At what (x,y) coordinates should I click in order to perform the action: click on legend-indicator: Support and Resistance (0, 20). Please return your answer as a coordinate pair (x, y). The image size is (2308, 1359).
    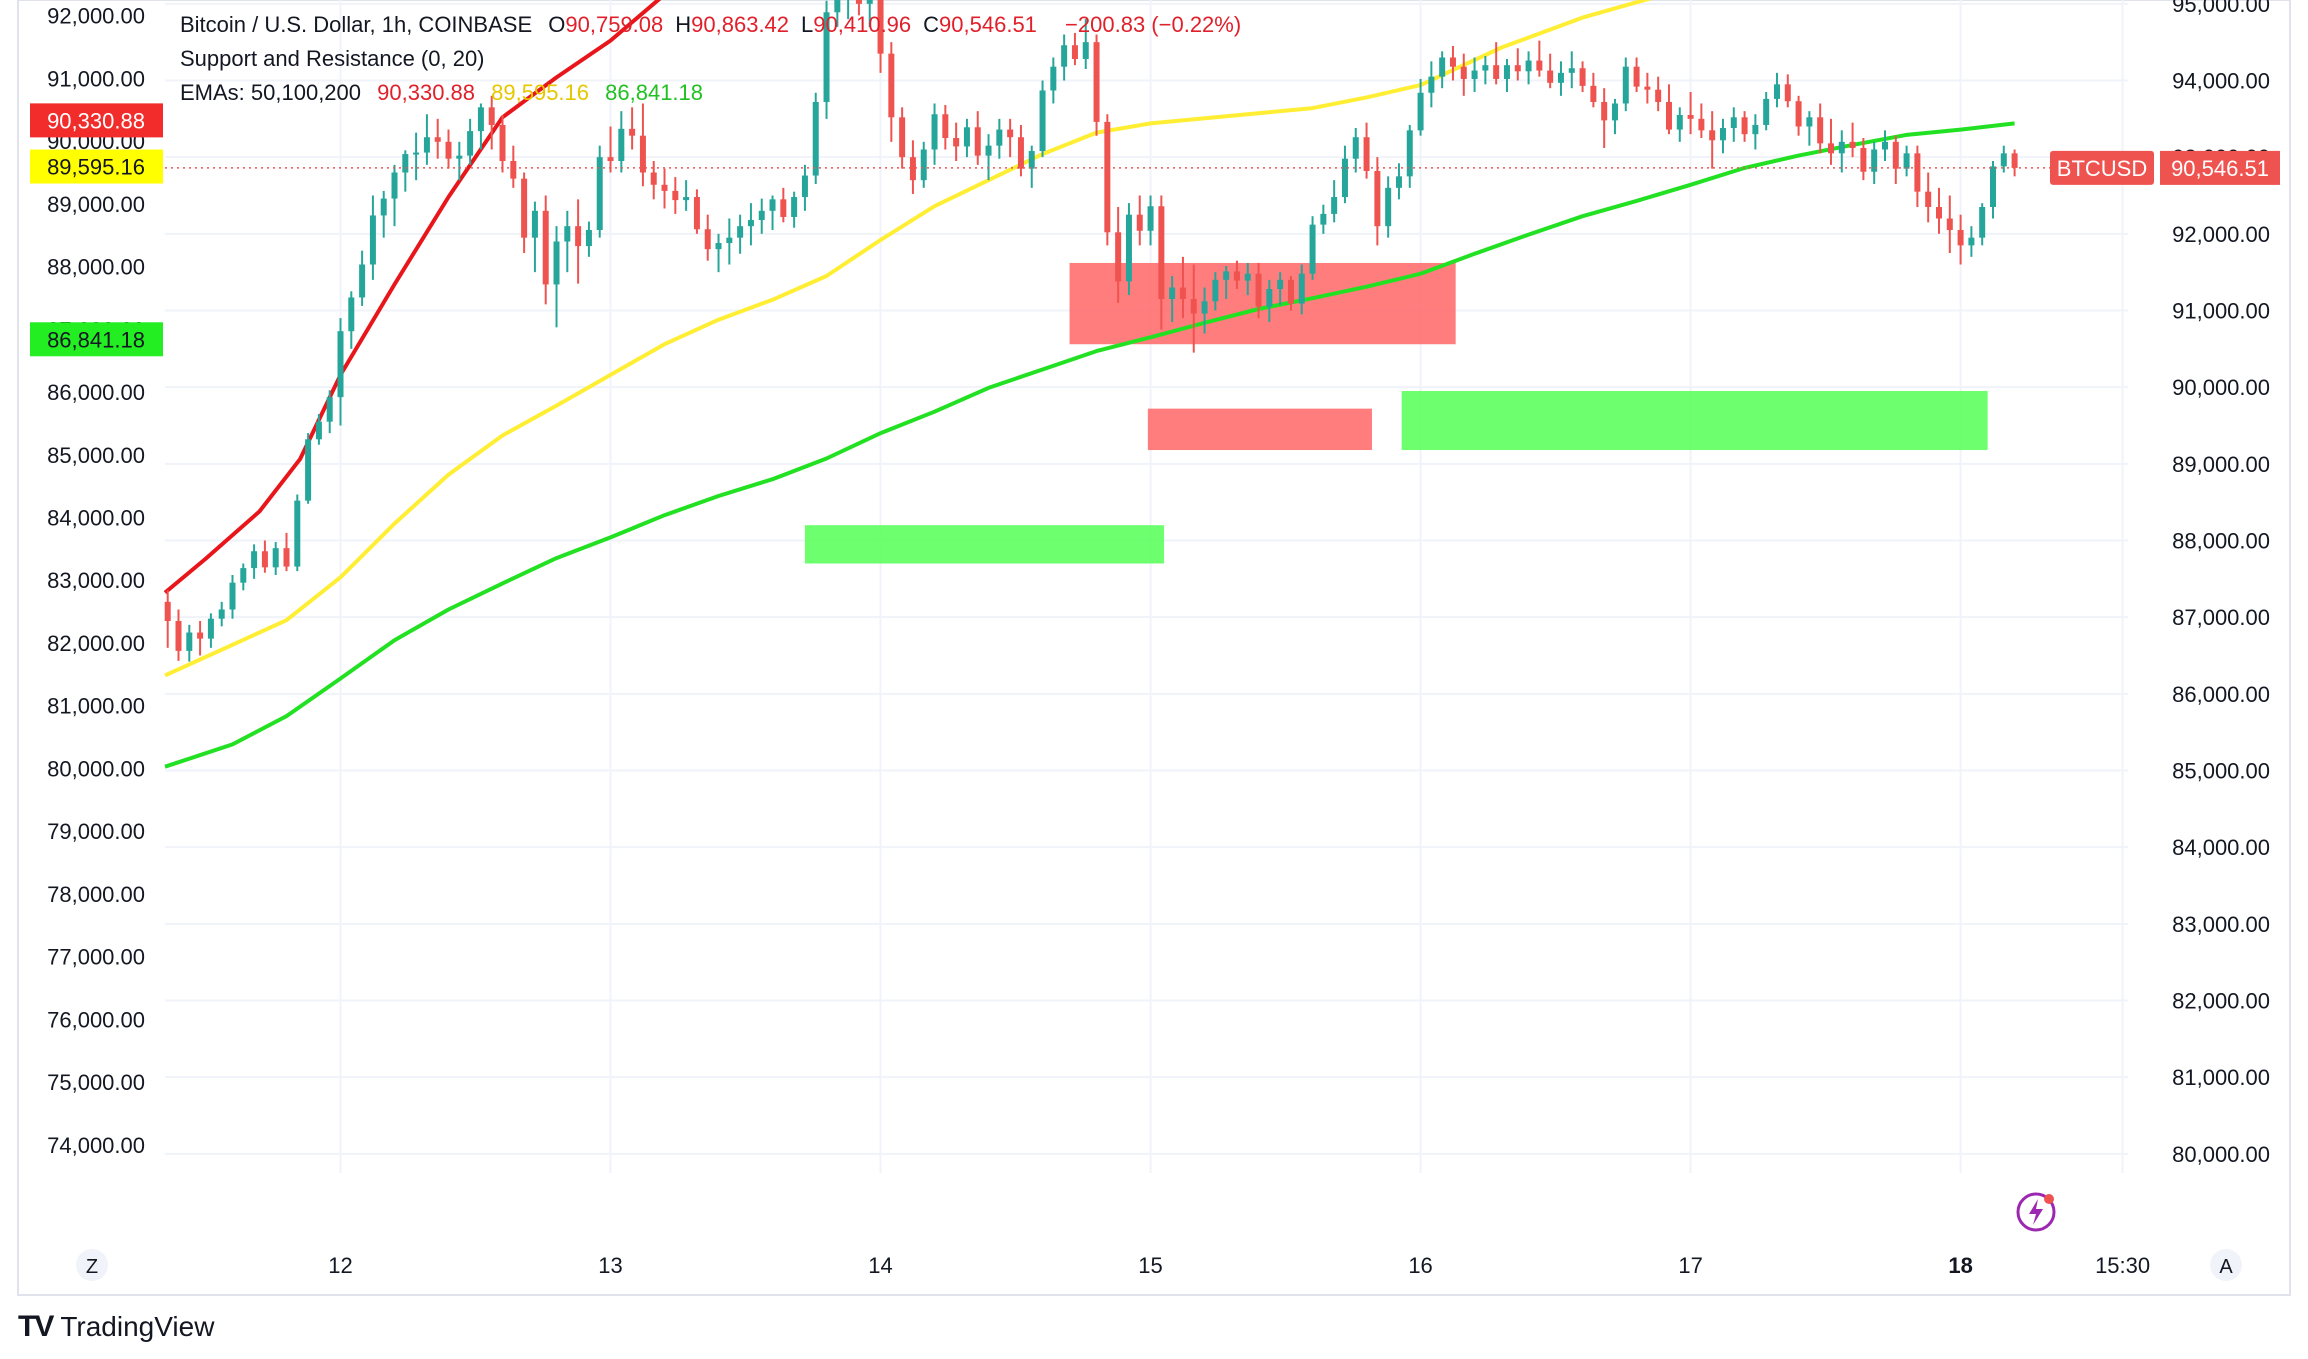
    Looking at the image, I should click on (332, 58).